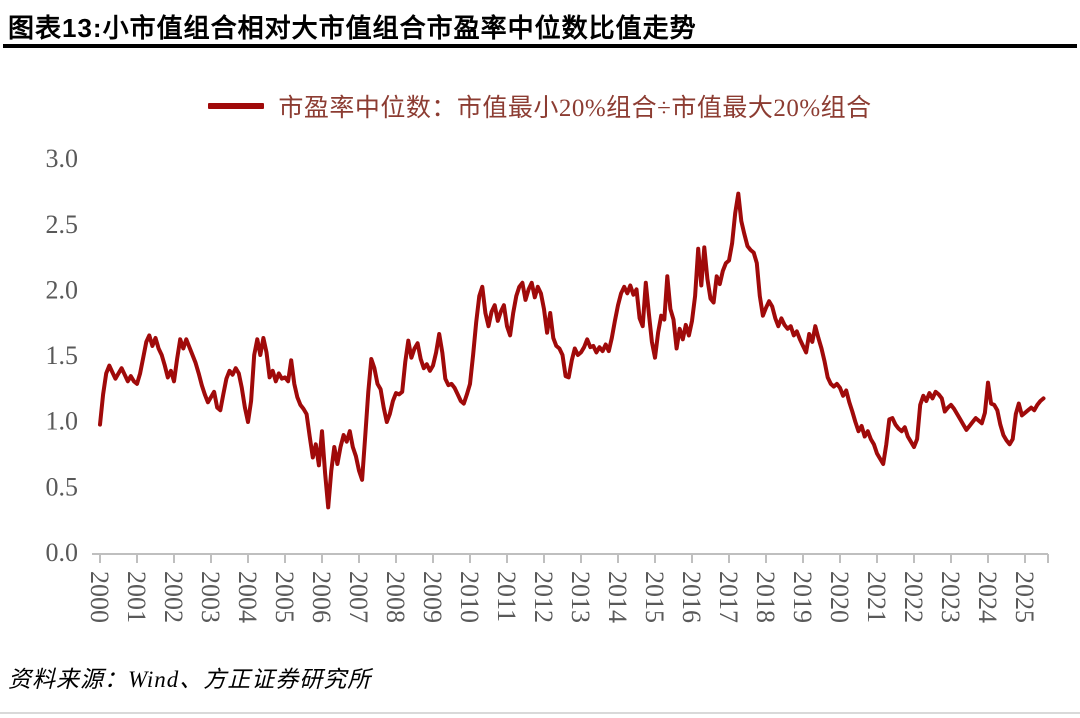  What do you see at coordinates (210, 597) in the screenshot?
I see `x-axis-label: 2003` at bounding box center [210, 597].